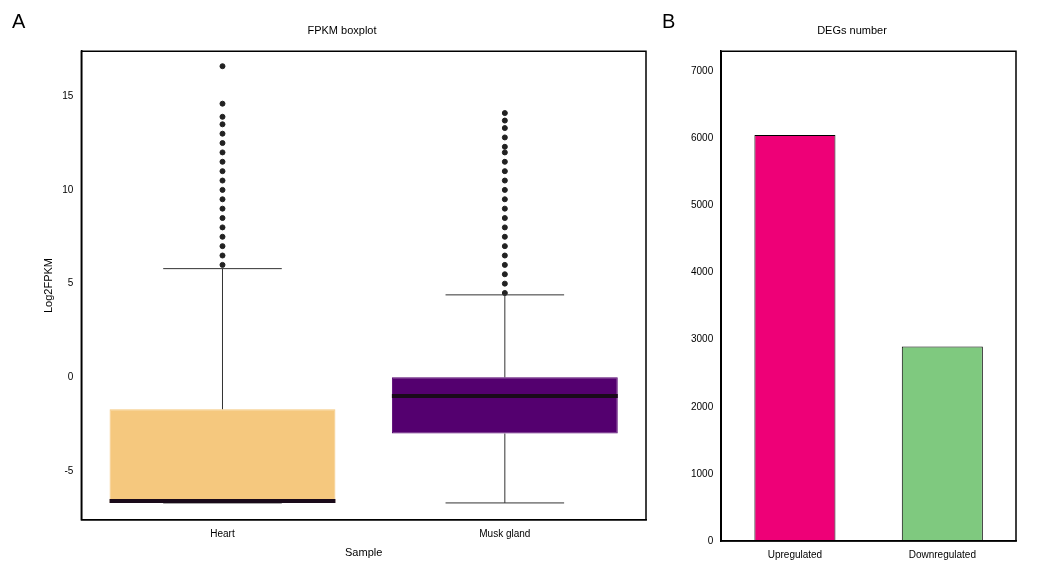  I want to click on x-tick-label: Upregulated, so click(795, 554).